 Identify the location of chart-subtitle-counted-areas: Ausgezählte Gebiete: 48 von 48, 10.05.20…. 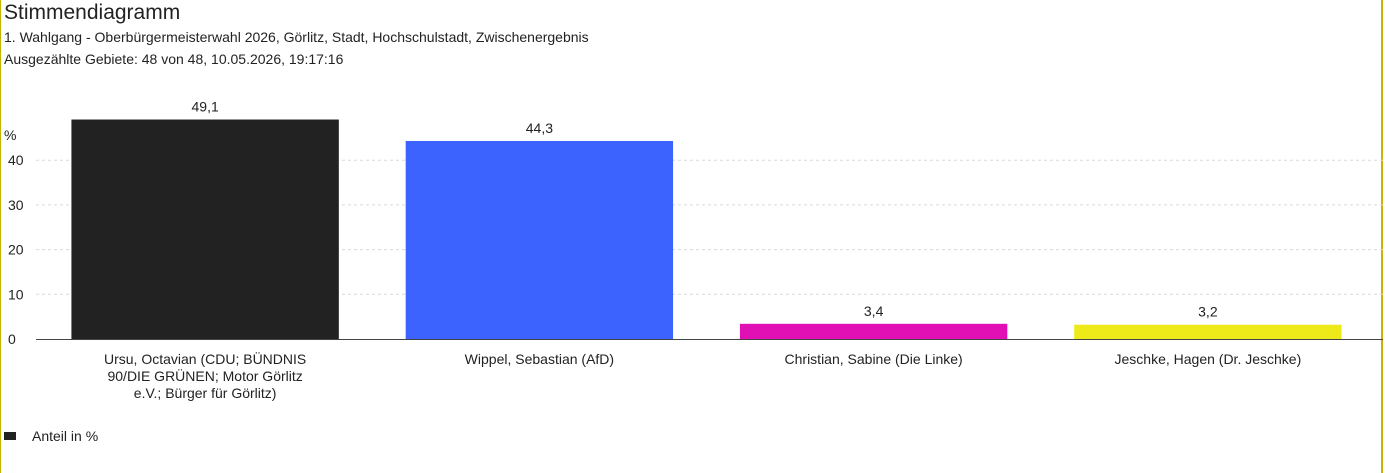
(174, 59).